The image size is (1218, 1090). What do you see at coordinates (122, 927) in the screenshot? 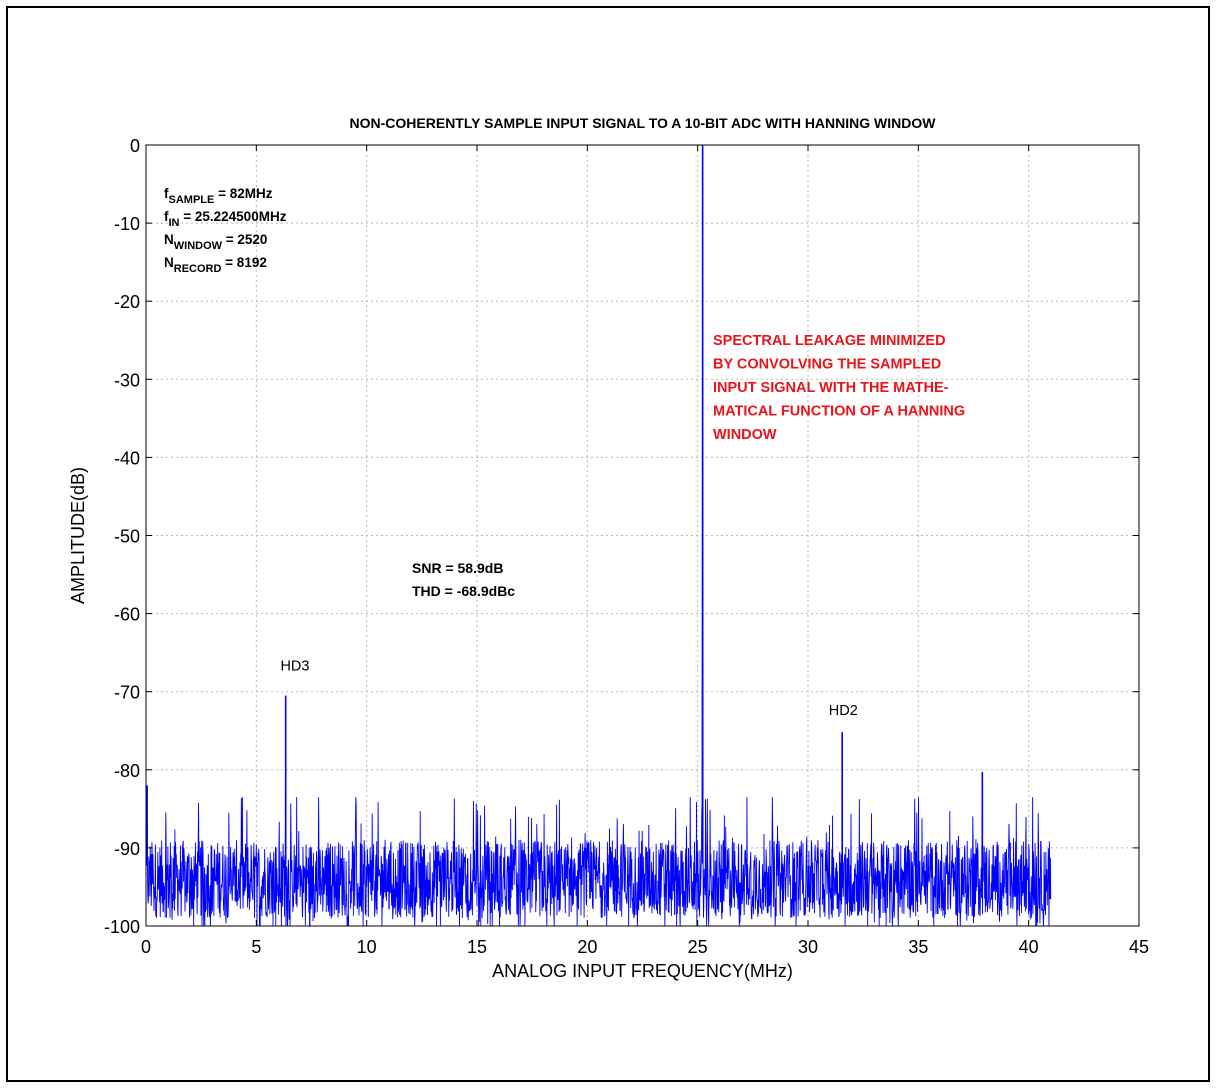
I see `y-tick-label: -100` at bounding box center [122, 927].